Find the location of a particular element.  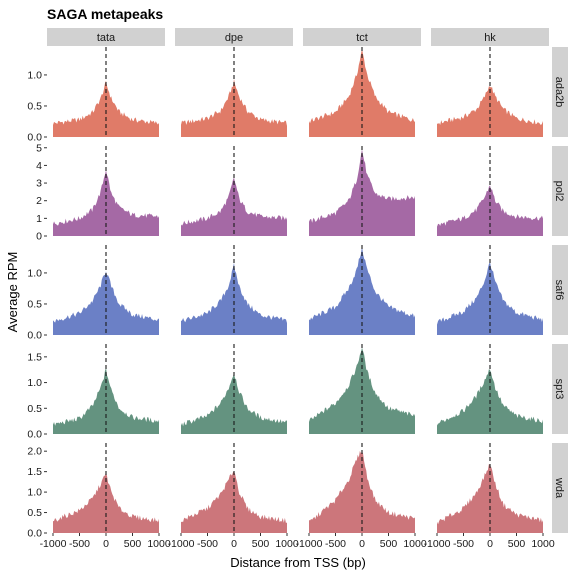

column-strip-label-hk: hk is located at coordinates (490, 38).